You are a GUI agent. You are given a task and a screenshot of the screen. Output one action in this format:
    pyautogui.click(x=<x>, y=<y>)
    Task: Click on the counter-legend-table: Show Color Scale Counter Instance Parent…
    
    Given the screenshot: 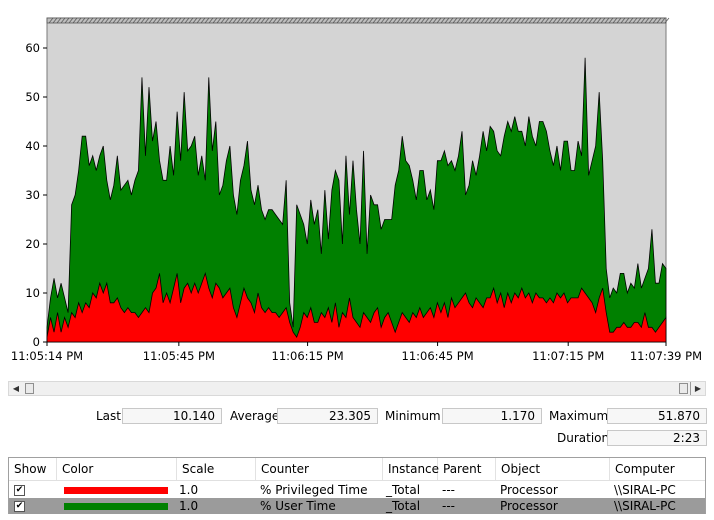 What is the action you would take?
    pyautogui.click(x=357, y=485)
    